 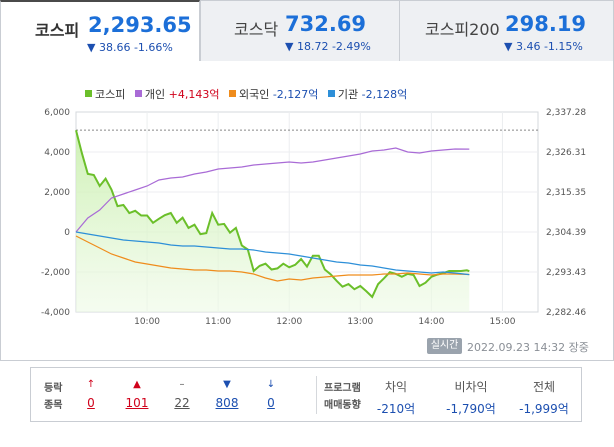 I want to click on y-left-tick-label: -2,000, so click(x=55, y=273).